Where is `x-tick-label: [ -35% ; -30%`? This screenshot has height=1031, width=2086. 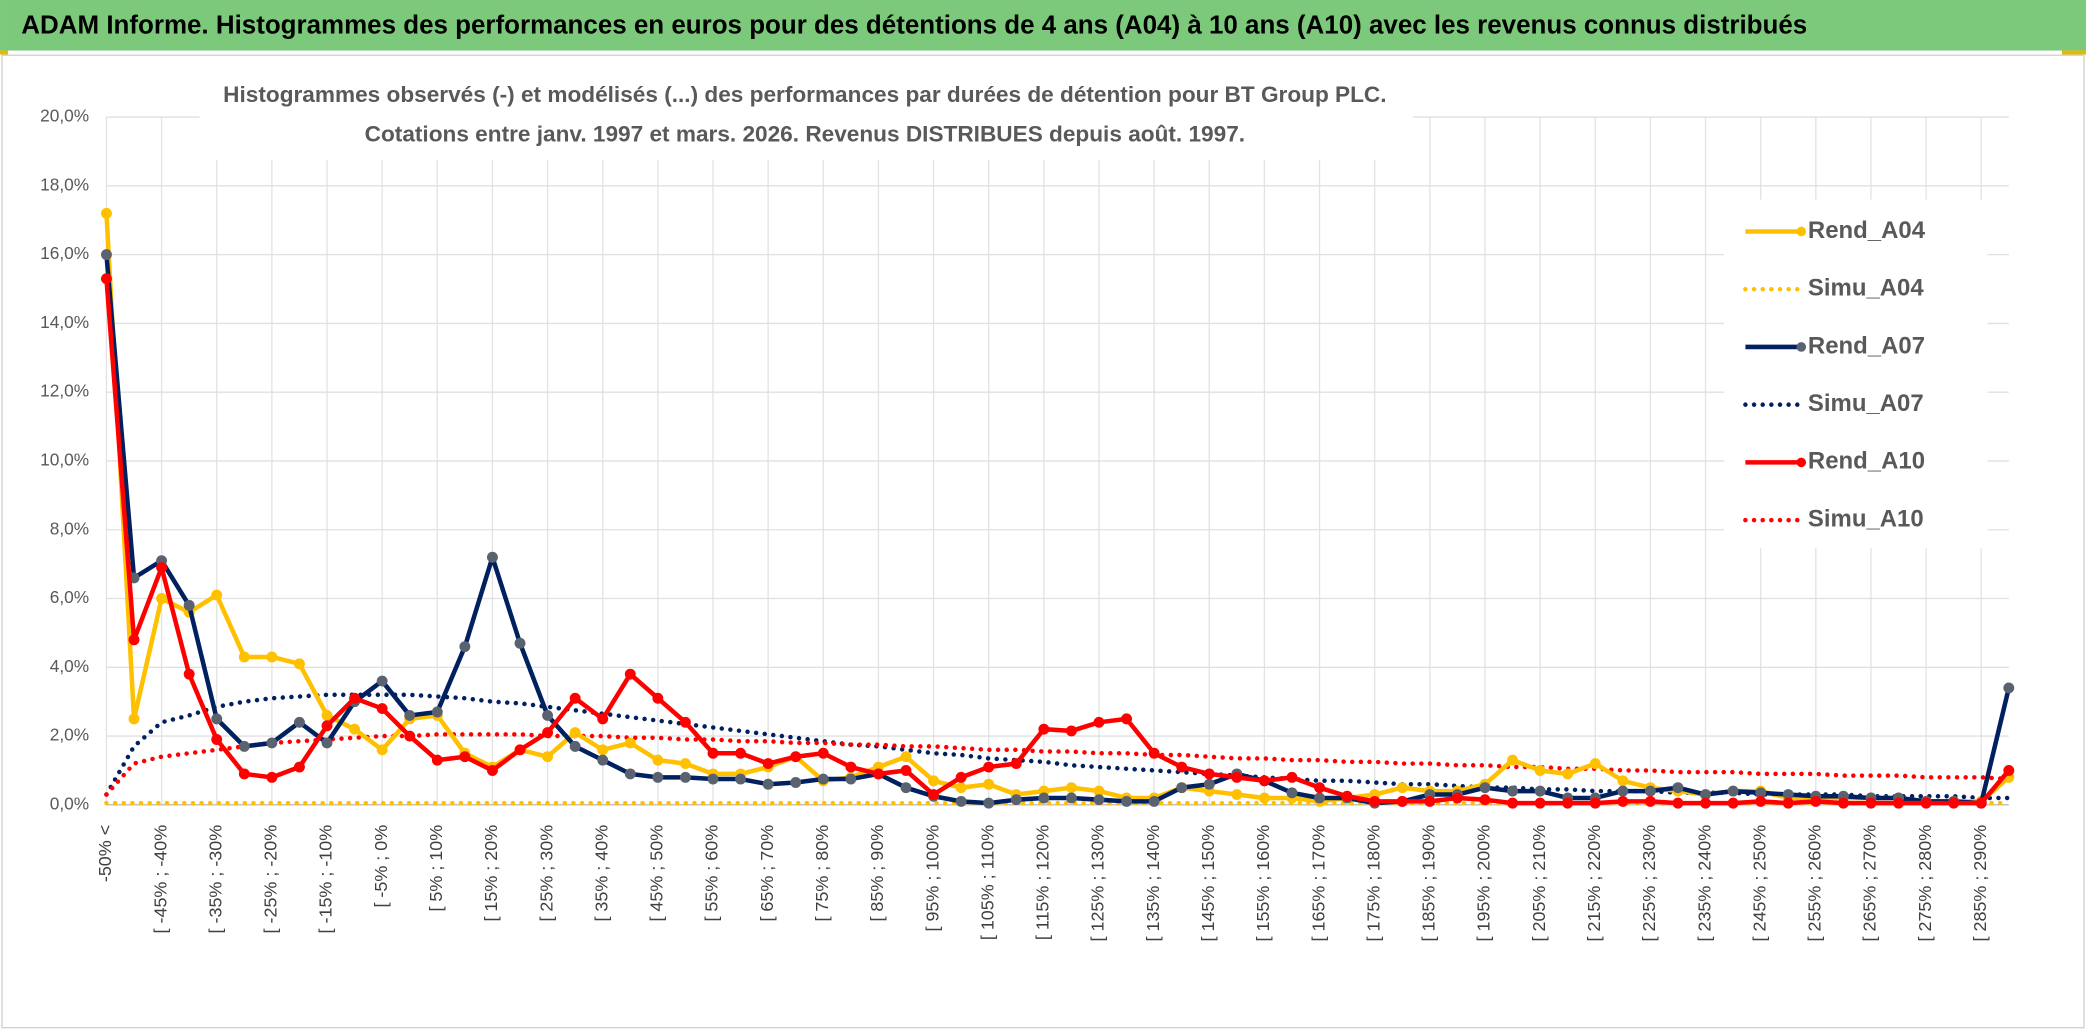
x-tick-label: [ -35% ; -30% is located at coordinates (215, 879).